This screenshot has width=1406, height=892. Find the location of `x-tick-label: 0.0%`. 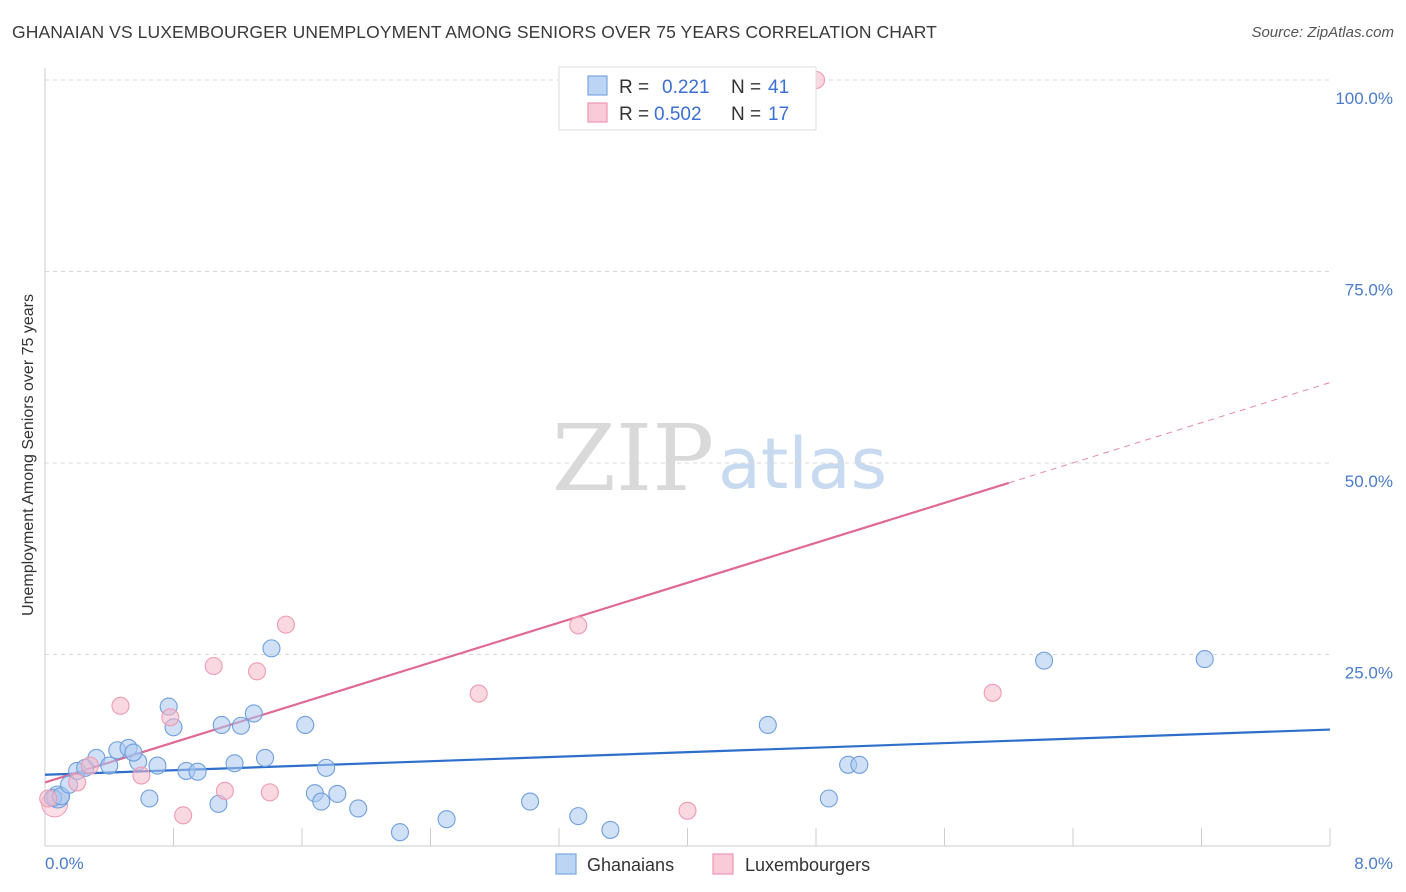

x-tick-label: 0.0% is located at coordinates (64, 863).